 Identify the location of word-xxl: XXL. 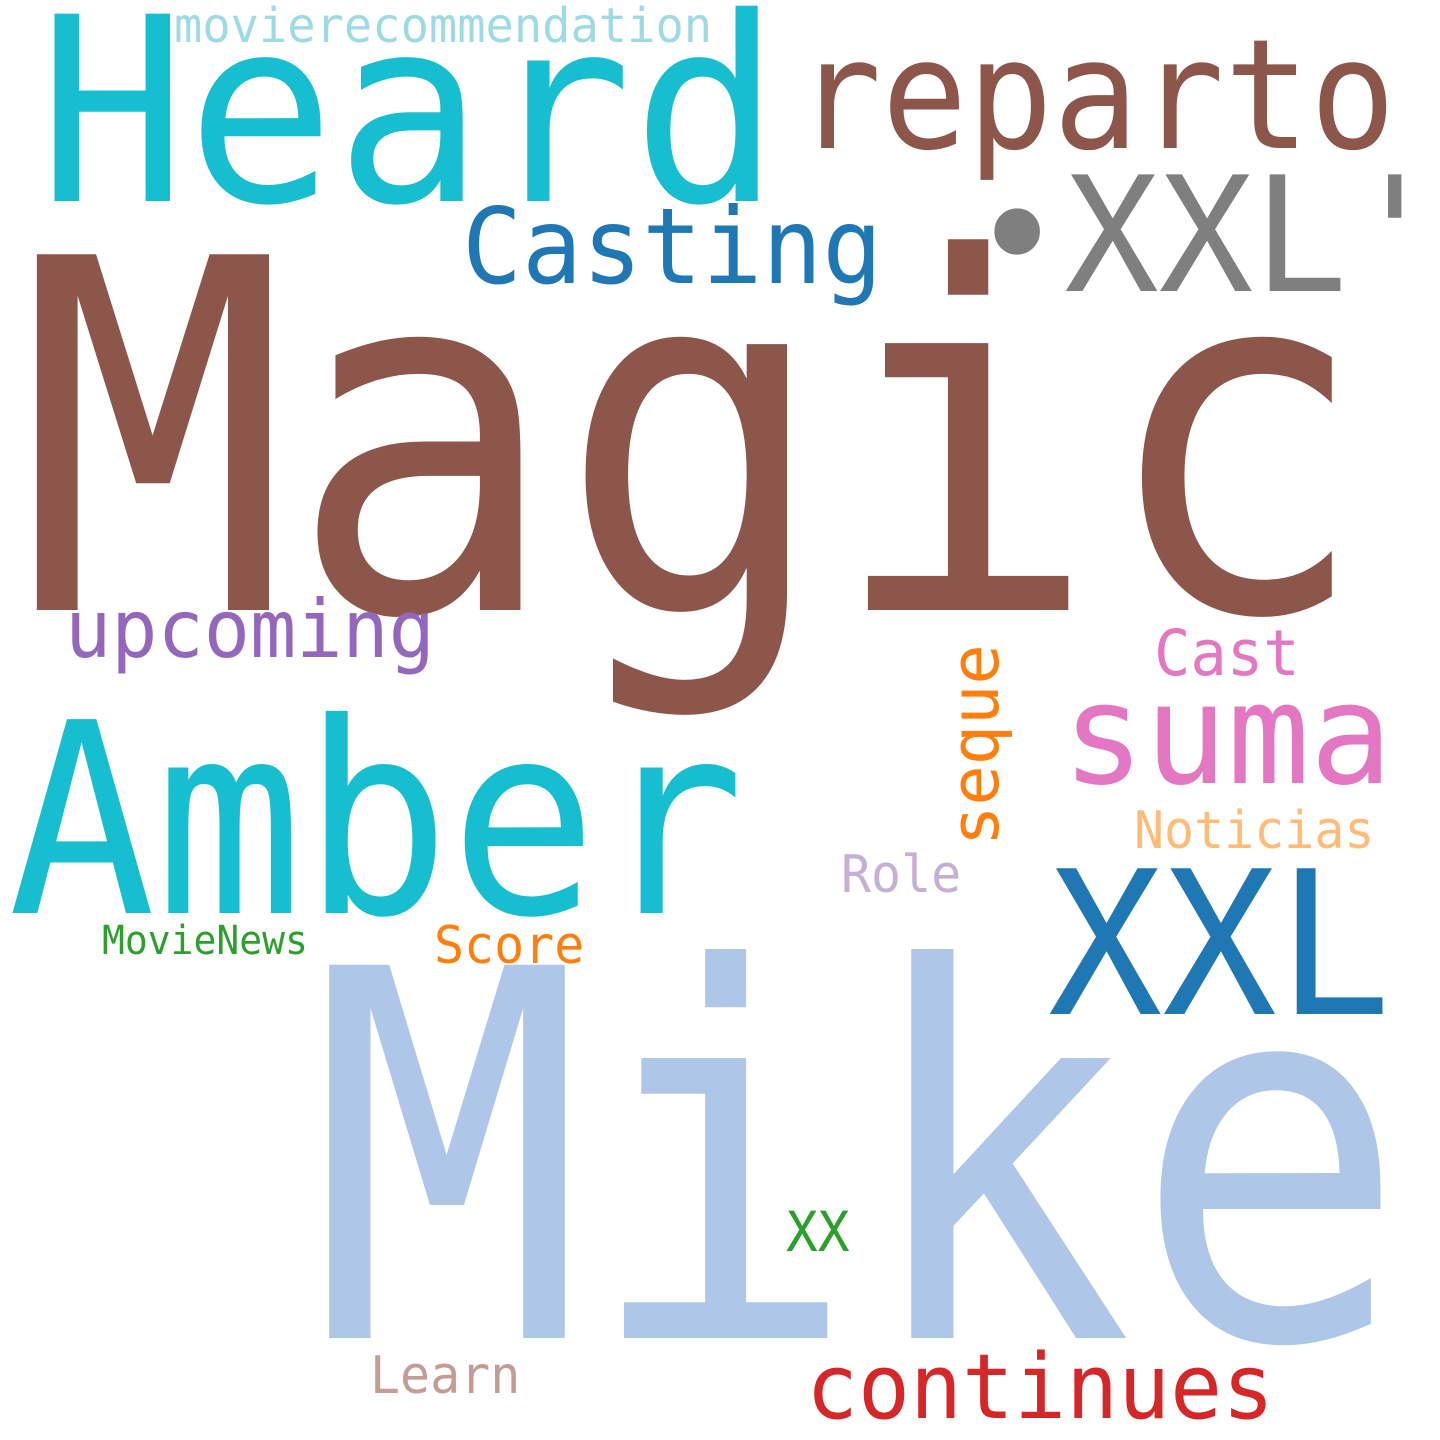
(1220, 945).